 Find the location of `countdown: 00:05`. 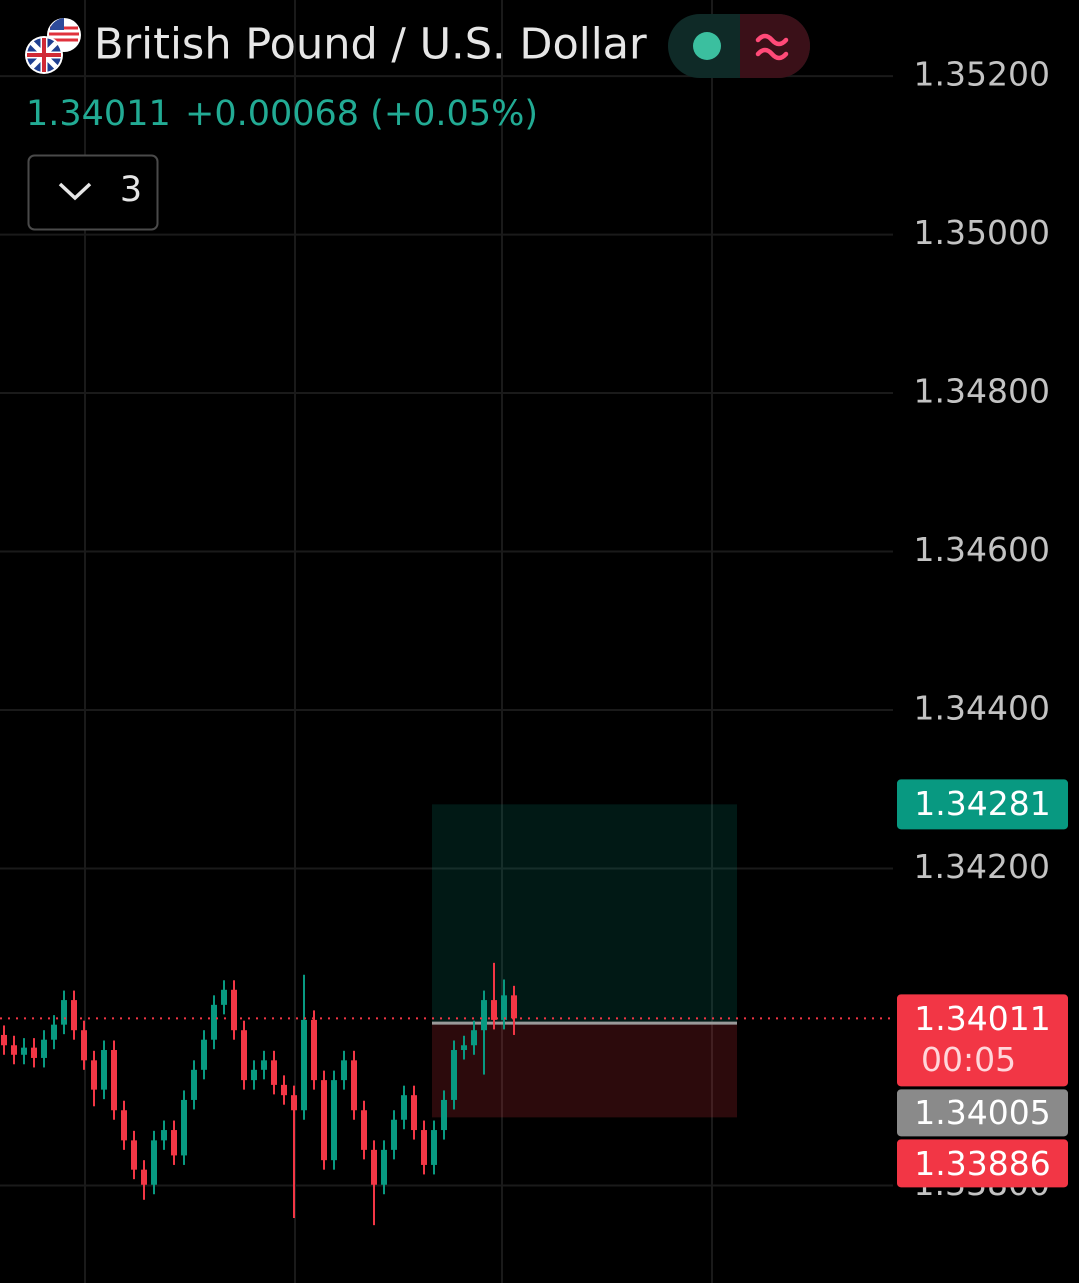

countdown: 00:05 is located at coordinates (968, 1059).